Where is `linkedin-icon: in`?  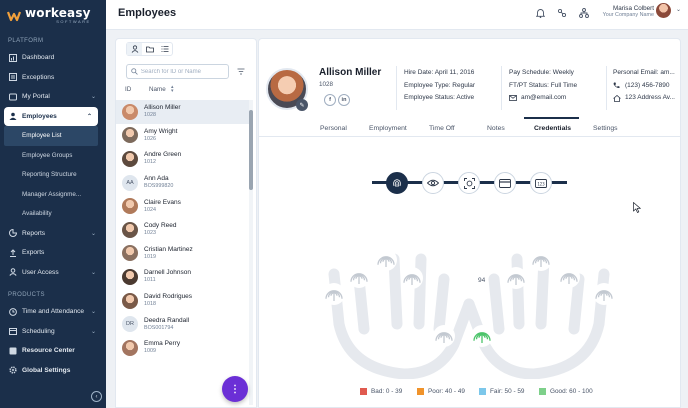 linkedin-icon: in is located at coordinates (344, 100).